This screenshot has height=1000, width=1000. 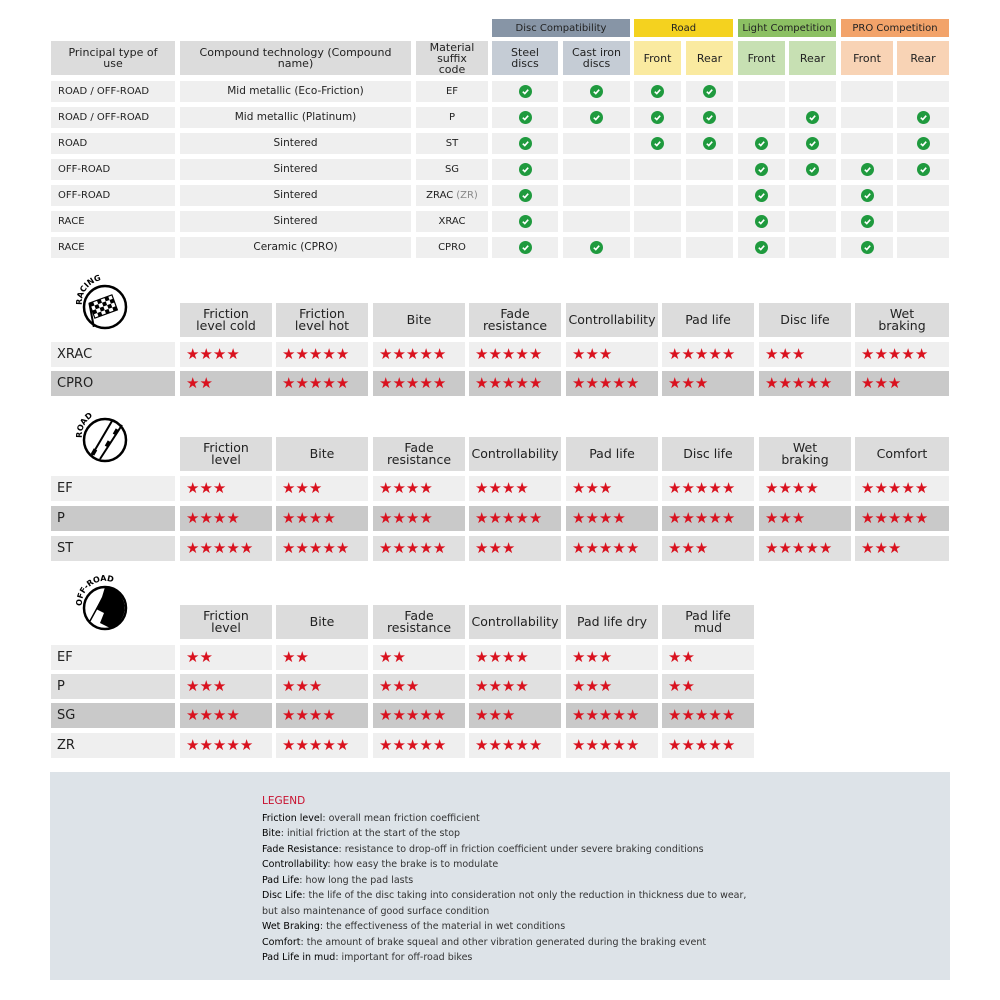 What do you see at coordinates (292, 818) in the screenshot?
I see `legend-term: Friction level` at bounding box center [292, 818].